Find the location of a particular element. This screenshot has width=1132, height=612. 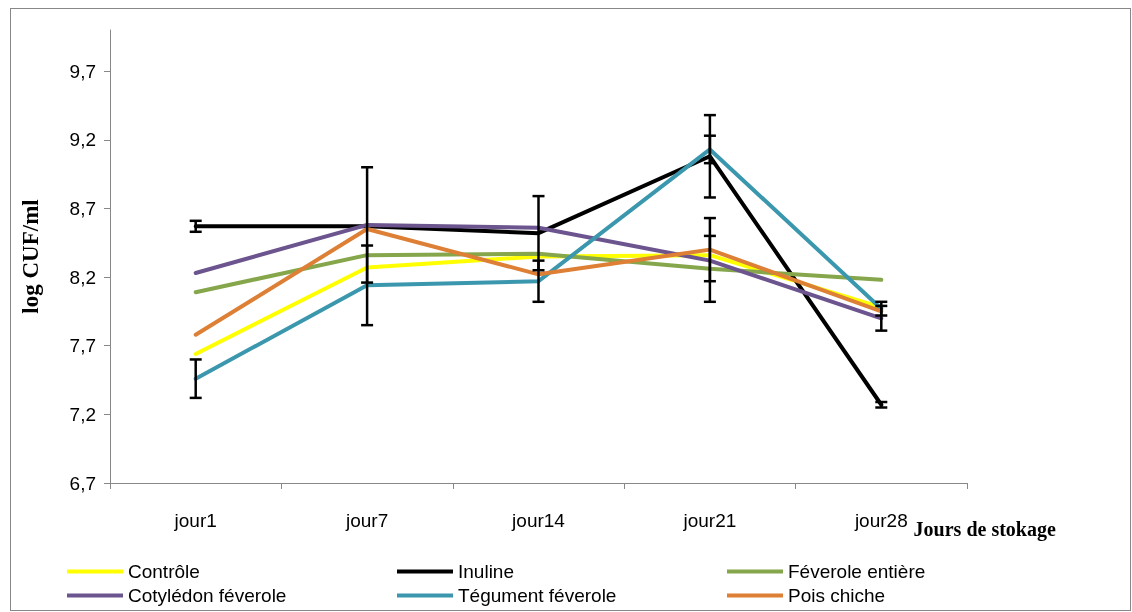

legend-label: Pois chiche is located at coordinates (837, 595).